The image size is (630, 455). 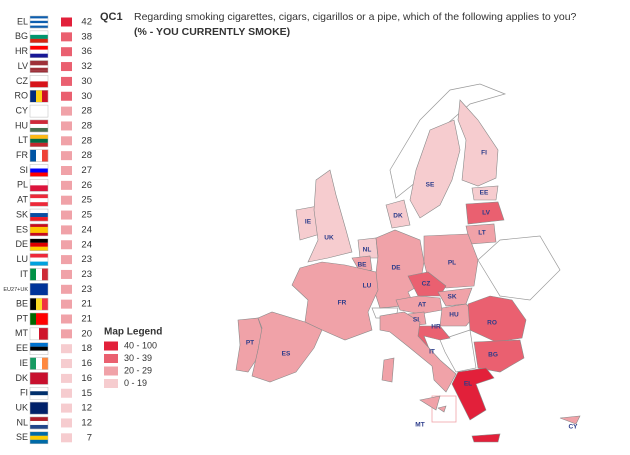 What do you see at coordinates (23, 363) in the screenshot?
I see `country-code: IE` at bounding box center [23, 363].